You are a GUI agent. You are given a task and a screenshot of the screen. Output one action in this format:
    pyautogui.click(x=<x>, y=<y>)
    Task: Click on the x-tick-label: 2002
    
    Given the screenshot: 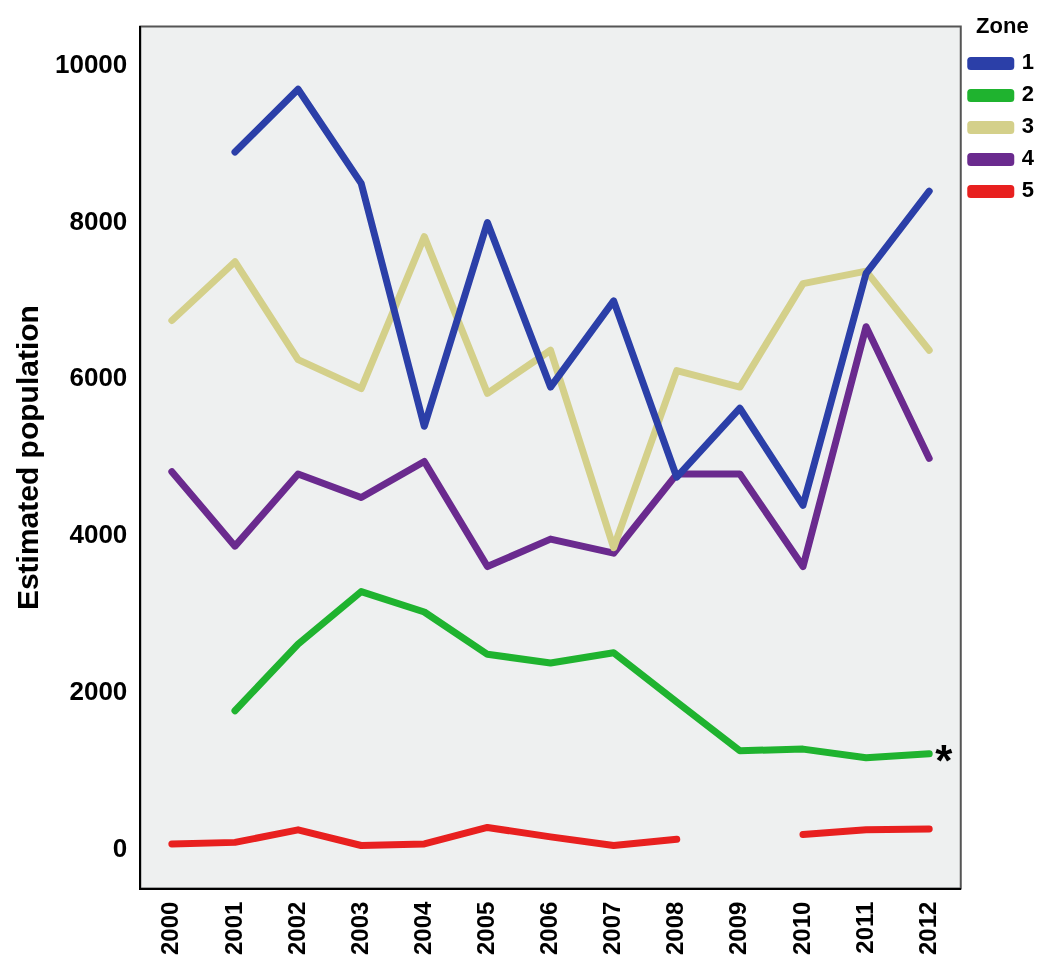 What is the action you would take?
    pyautogui.click(x=296, y=928)
    